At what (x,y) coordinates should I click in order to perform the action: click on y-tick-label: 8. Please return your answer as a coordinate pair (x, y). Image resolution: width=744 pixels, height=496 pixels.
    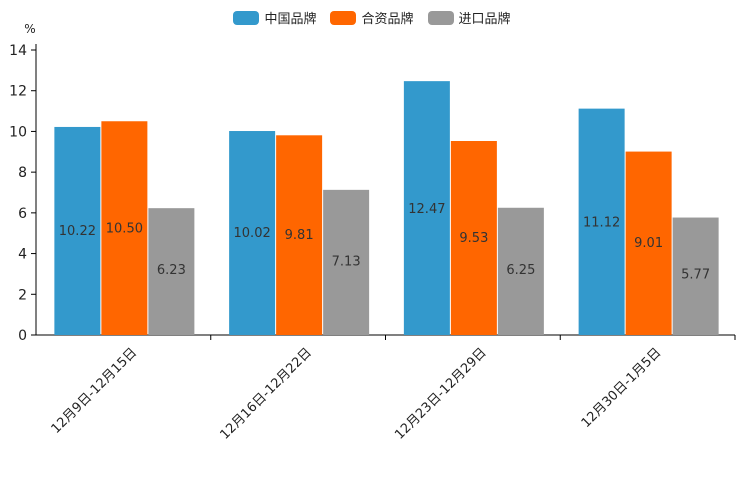
    Looking at the image, I should click on (22, 173).